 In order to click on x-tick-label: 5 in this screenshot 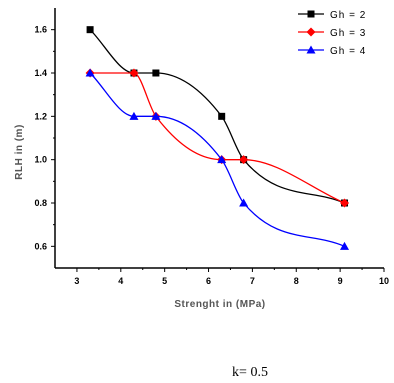, I will do `click(164, 281)`.